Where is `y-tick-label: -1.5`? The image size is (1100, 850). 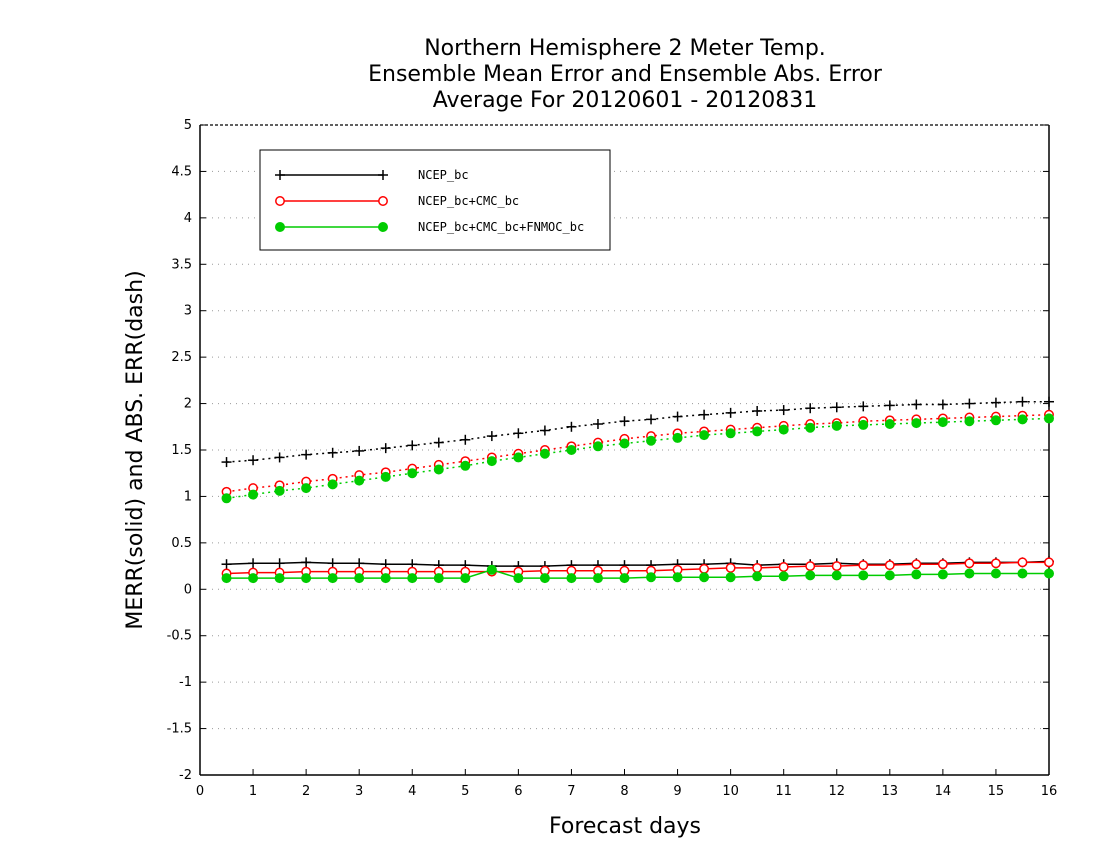 y-tick-label: -1.5 is located at coordinates (179, 729).